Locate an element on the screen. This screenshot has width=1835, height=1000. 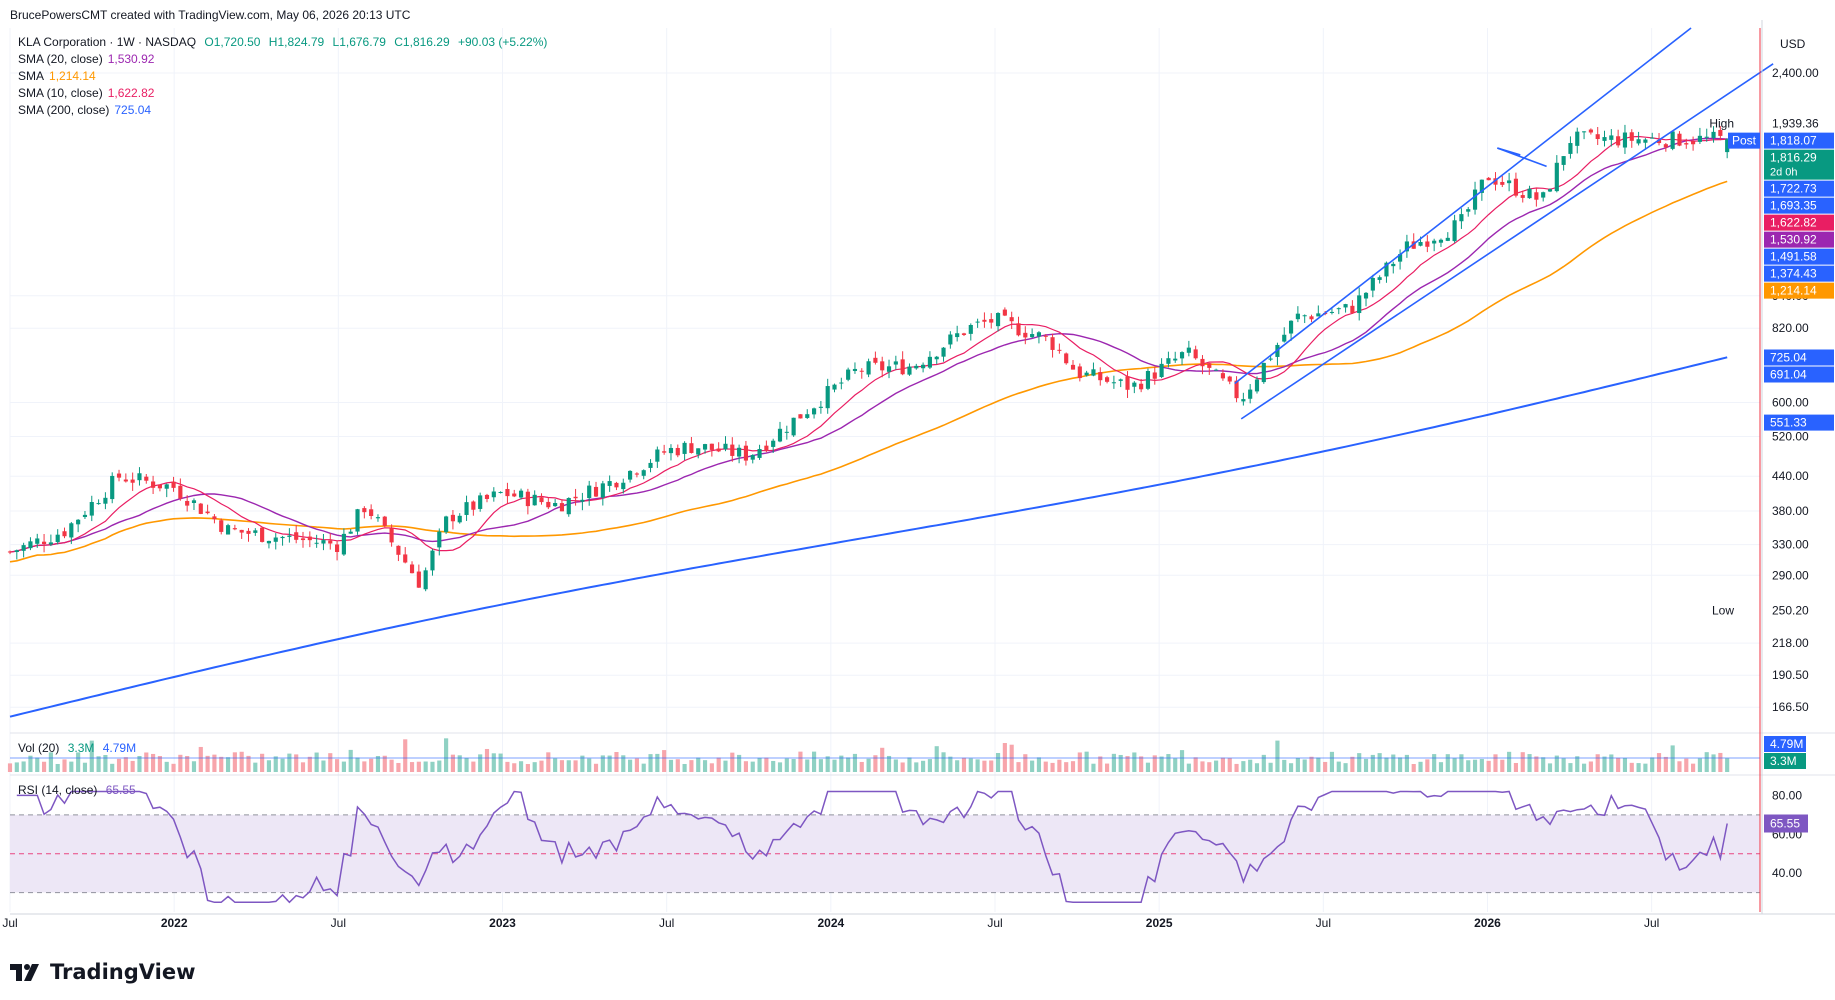
trend-channel is located at coordinates (1504, 223).